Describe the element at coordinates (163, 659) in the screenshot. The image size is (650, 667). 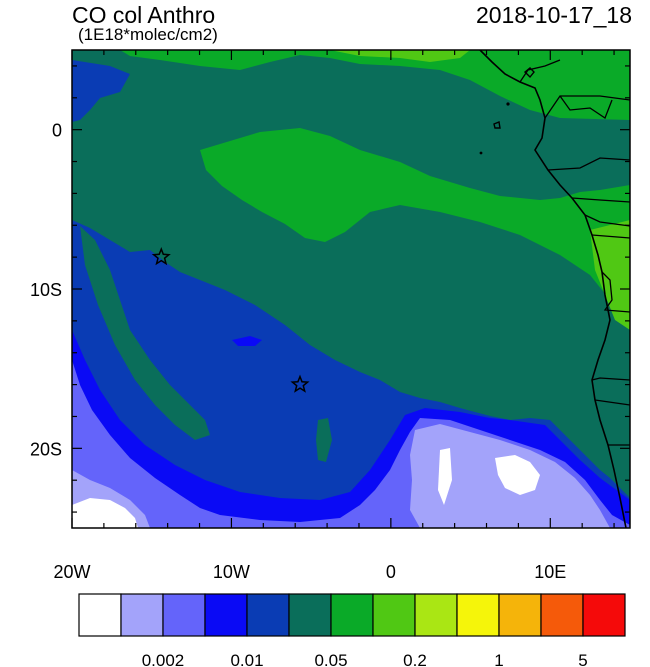
I see `colorbar-label: 0.002` at that location.